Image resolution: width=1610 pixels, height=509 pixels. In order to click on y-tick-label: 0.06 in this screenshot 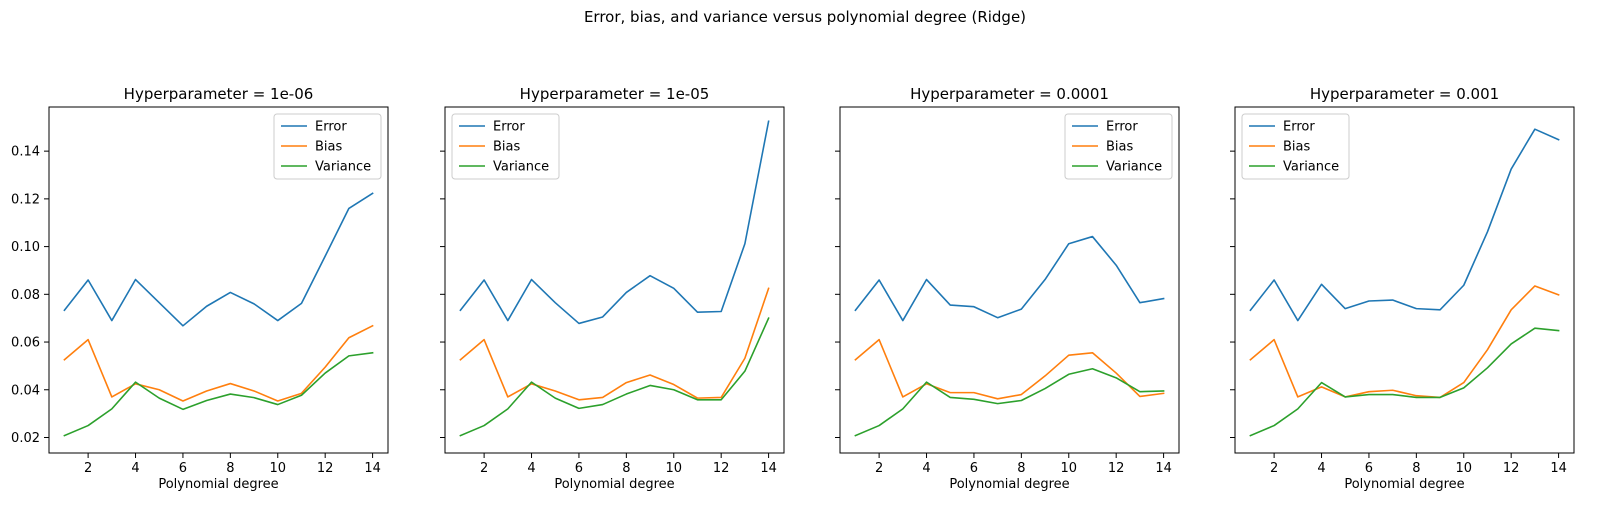, I will do `click(25, 343)`.